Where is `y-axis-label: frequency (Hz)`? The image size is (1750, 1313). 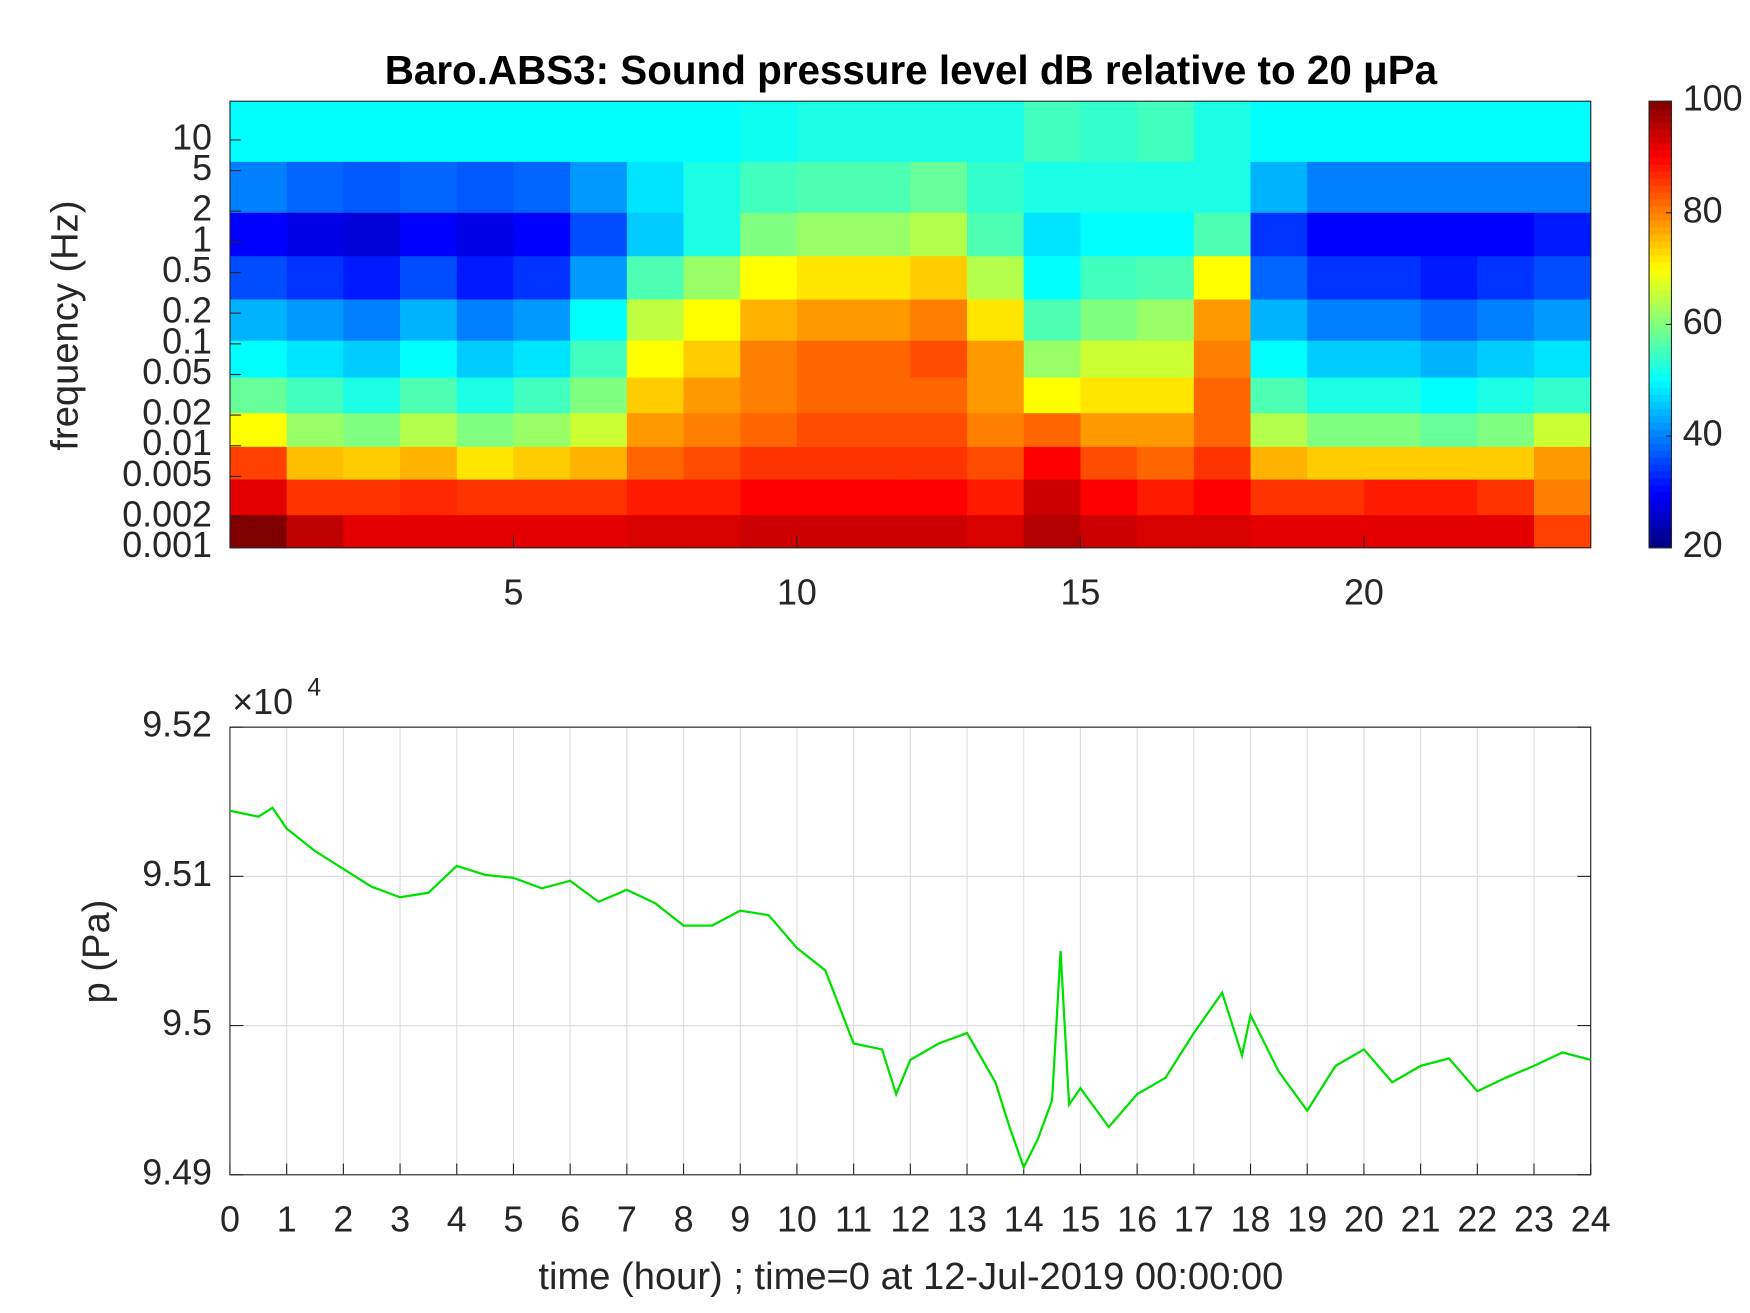 y-axis-label: frequency (Hz) is located at coordinates (64, 326).